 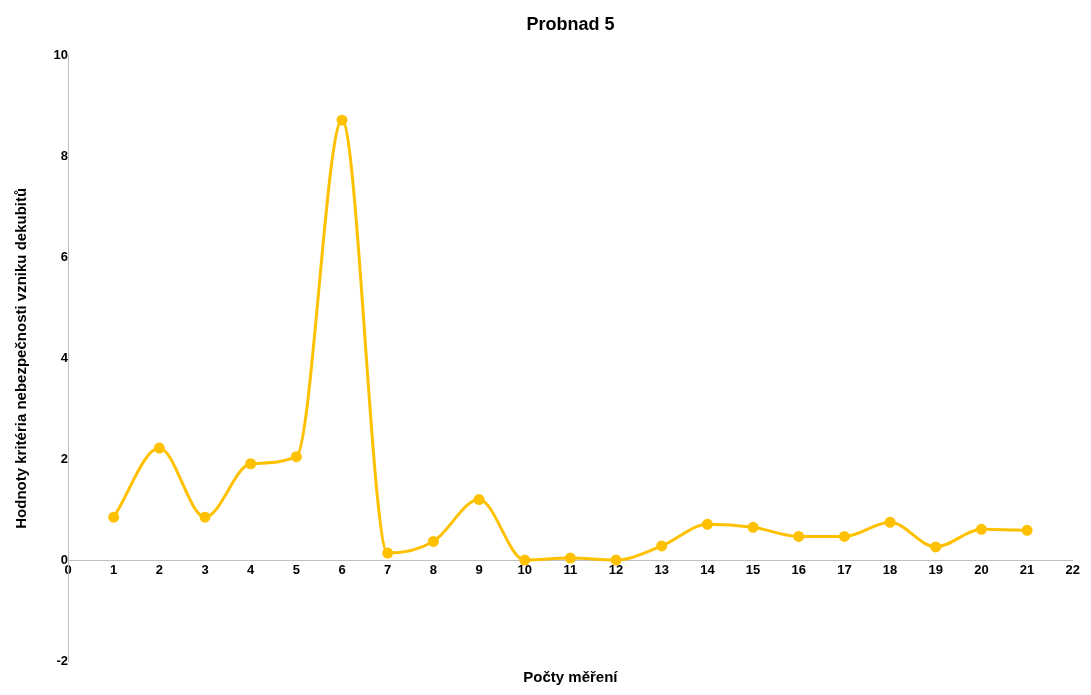 I want to click on x-tick-label: 5, so click(x=296, y=570).